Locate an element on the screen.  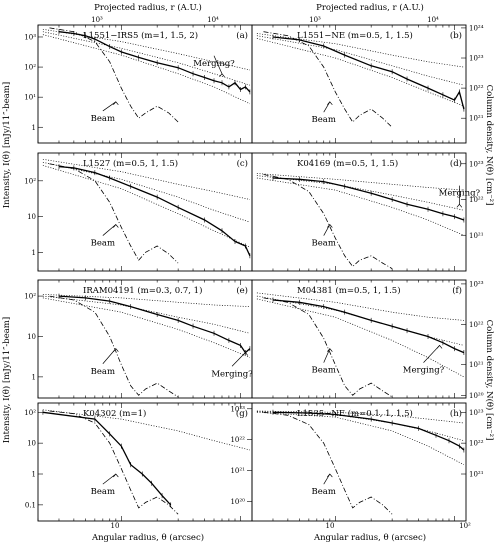
panel-title: L1527 (m=0.5, 1, 1.5) is located at coordinates (130, 163).